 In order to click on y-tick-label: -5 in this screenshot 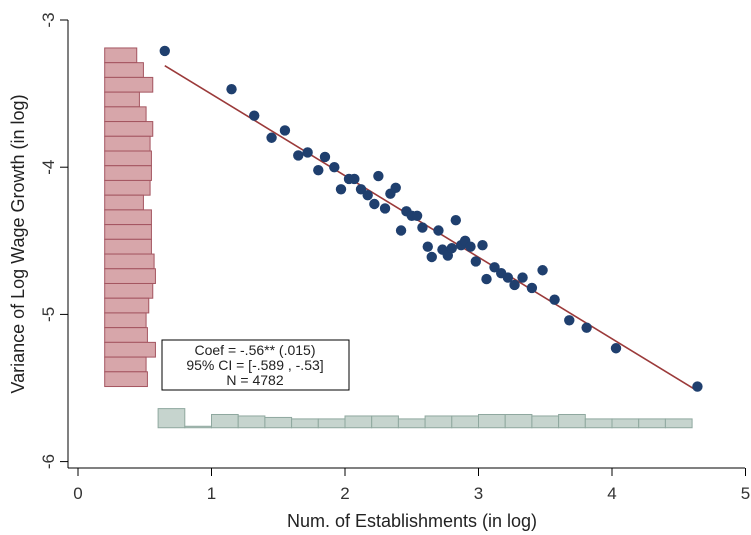, I will do `click(48, 314)`.